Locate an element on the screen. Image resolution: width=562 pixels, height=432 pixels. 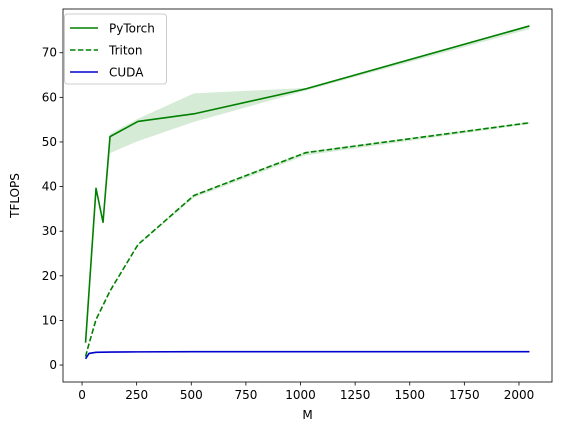
y-axis-label: TFLOPS is located at coordinates (15, 196).